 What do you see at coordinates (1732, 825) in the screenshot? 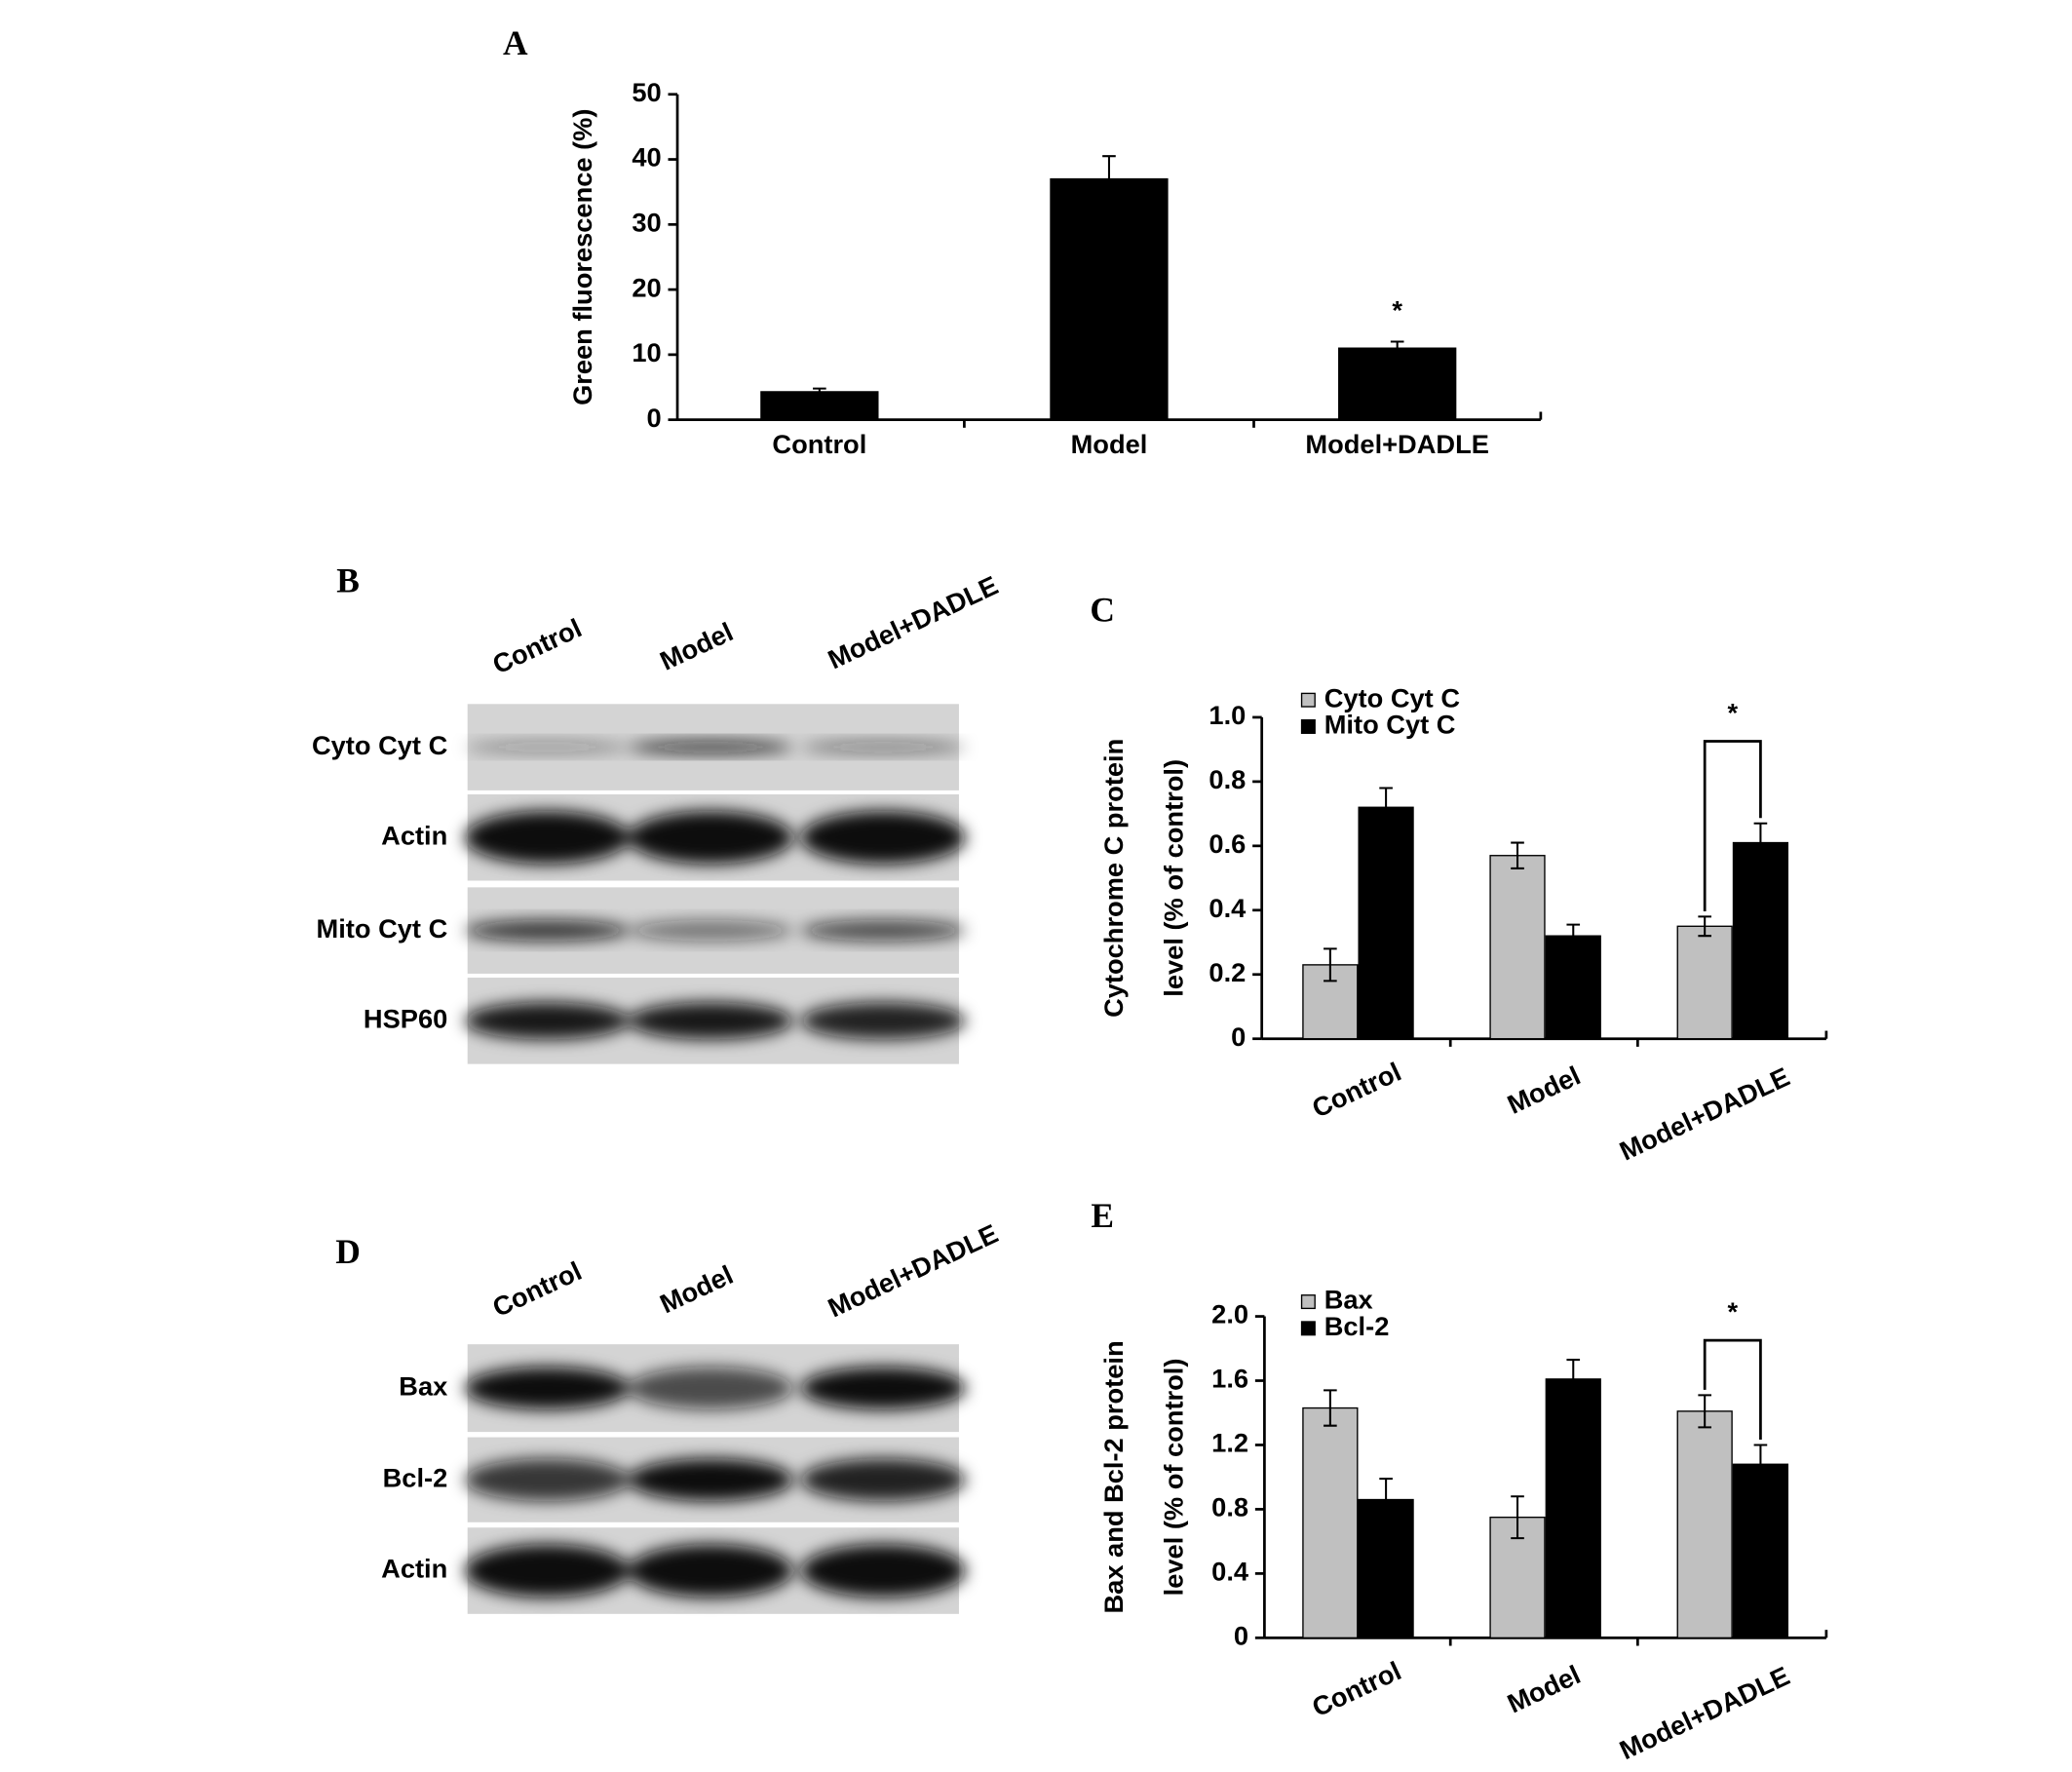
I see `significance-bracket` at bounding box center [1732, 825].